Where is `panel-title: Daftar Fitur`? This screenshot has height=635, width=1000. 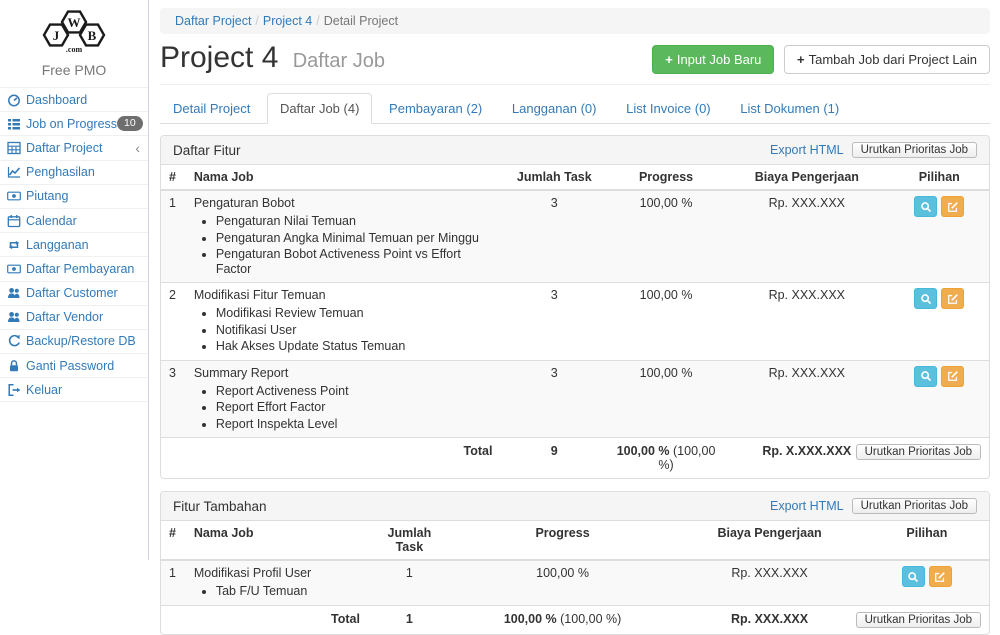 panel-title: Daftar Fitur is located at coordinates (207, 150).